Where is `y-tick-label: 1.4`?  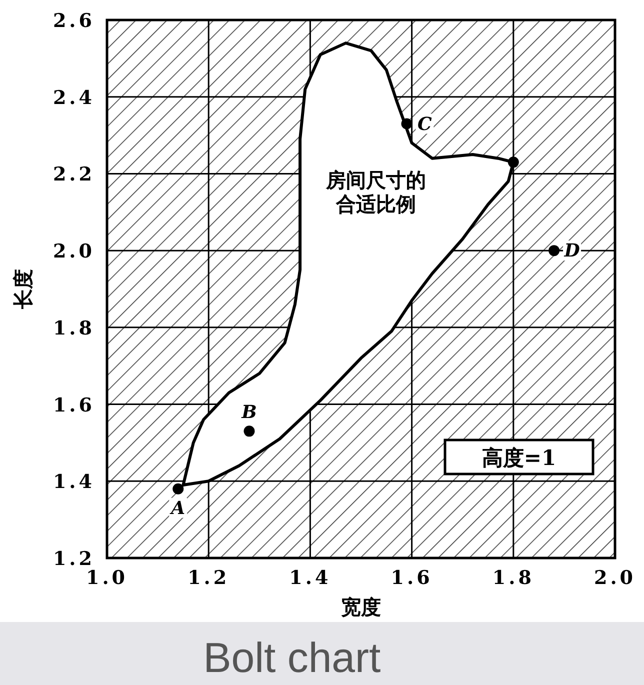
y-tick-label: 1.4 is located at coordinates (73, 482).